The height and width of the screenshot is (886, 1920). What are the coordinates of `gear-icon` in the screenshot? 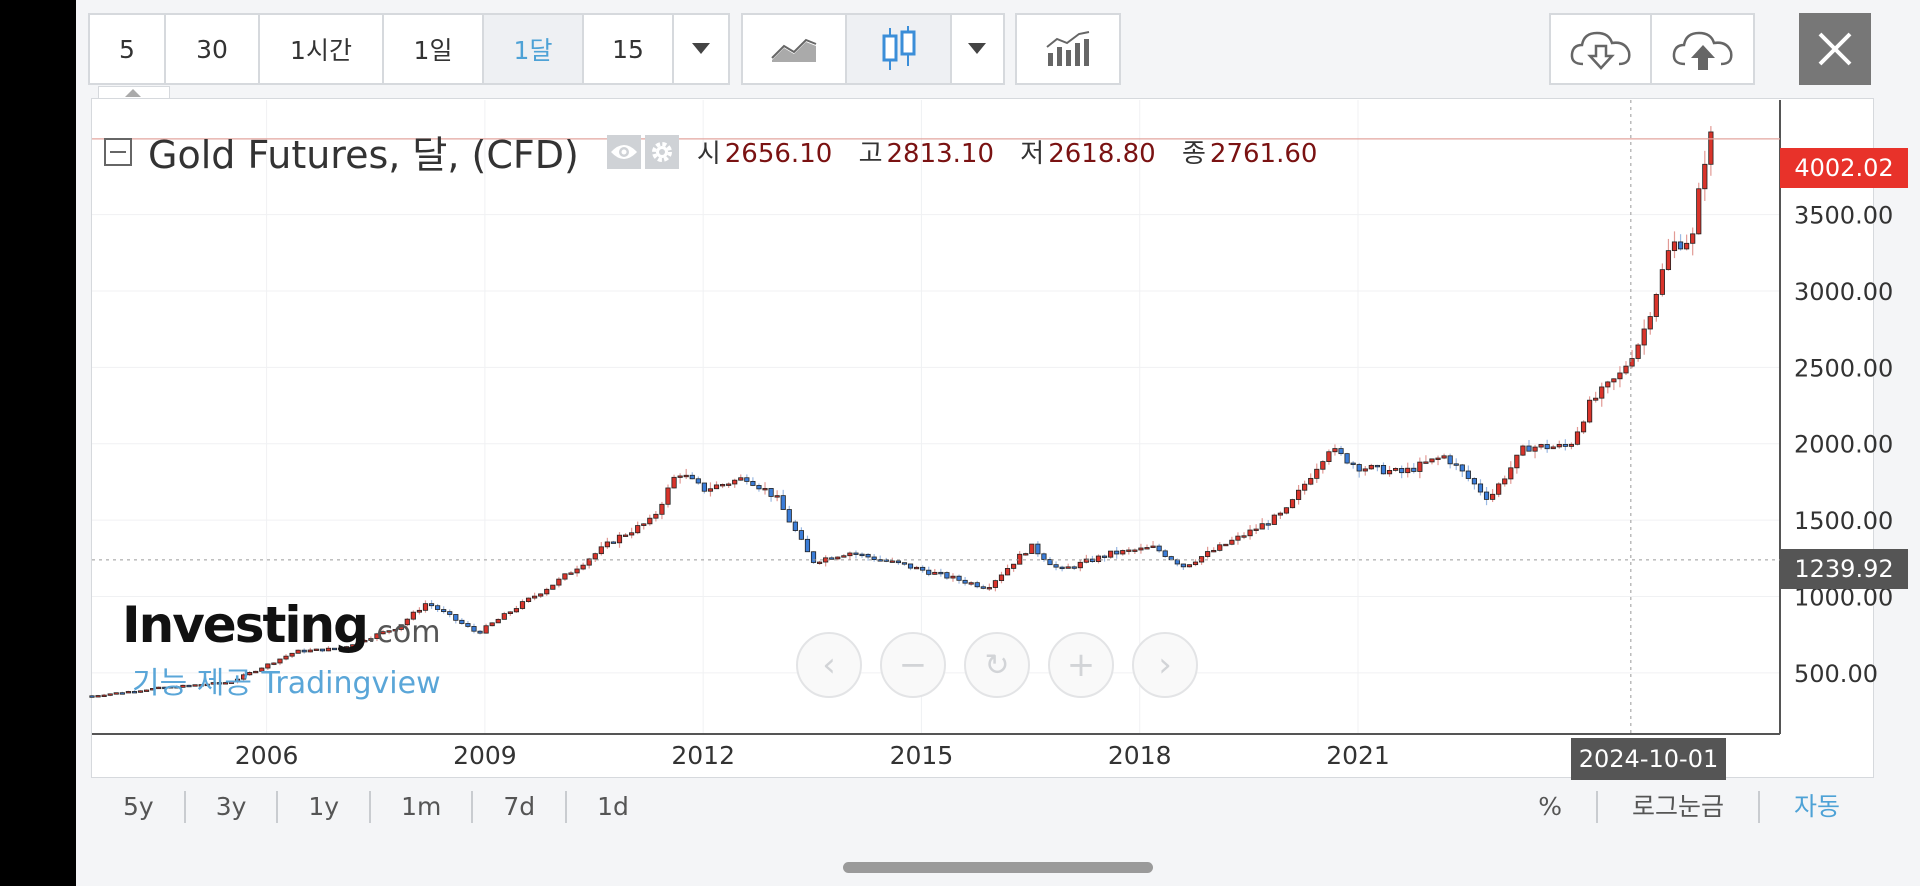 It's located at (661, 151).